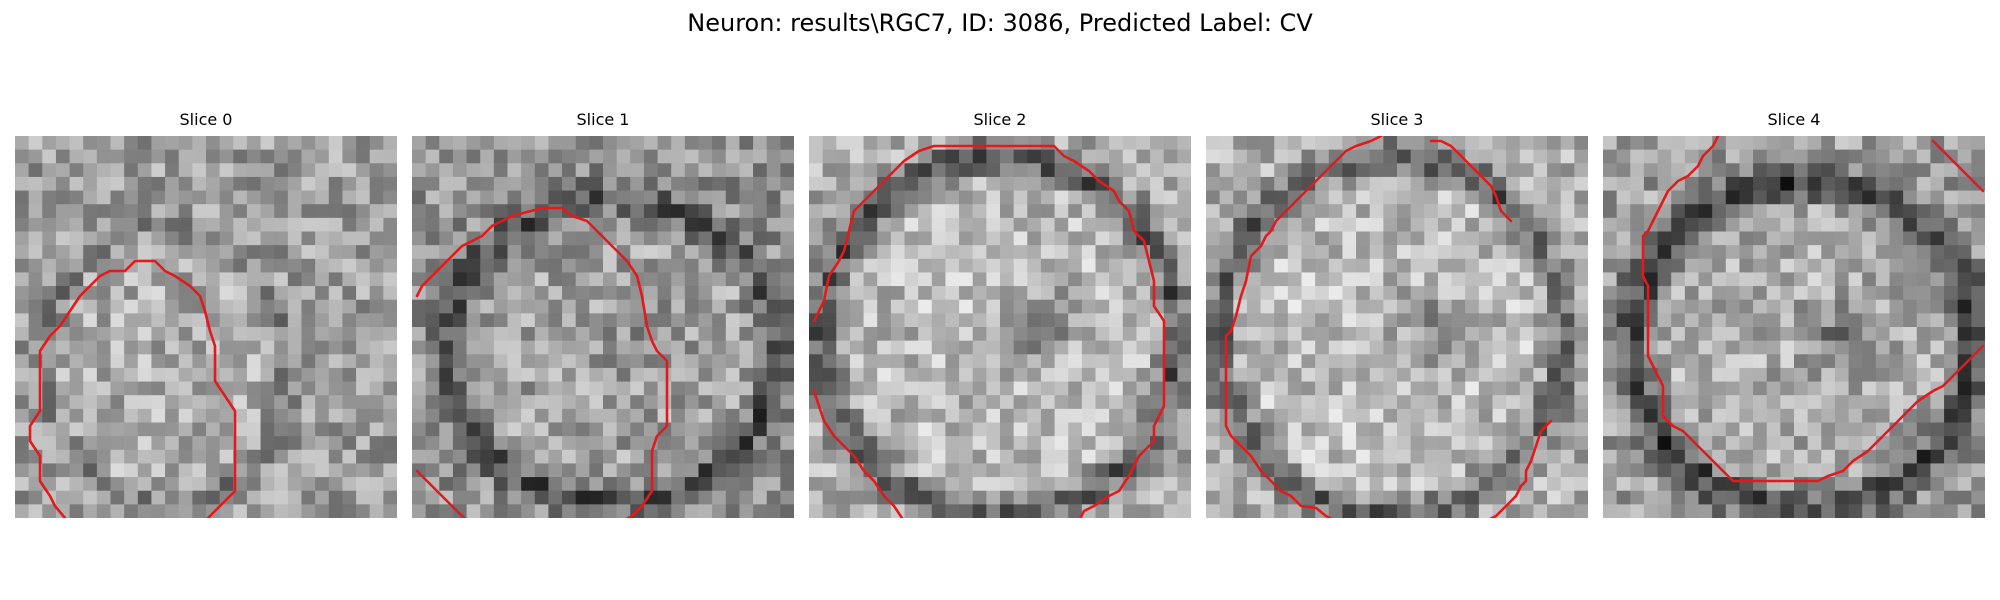  Describe the element at coordinates (1397, 119) in the screenshot. I see `slice-title: Slice 3` at that location.